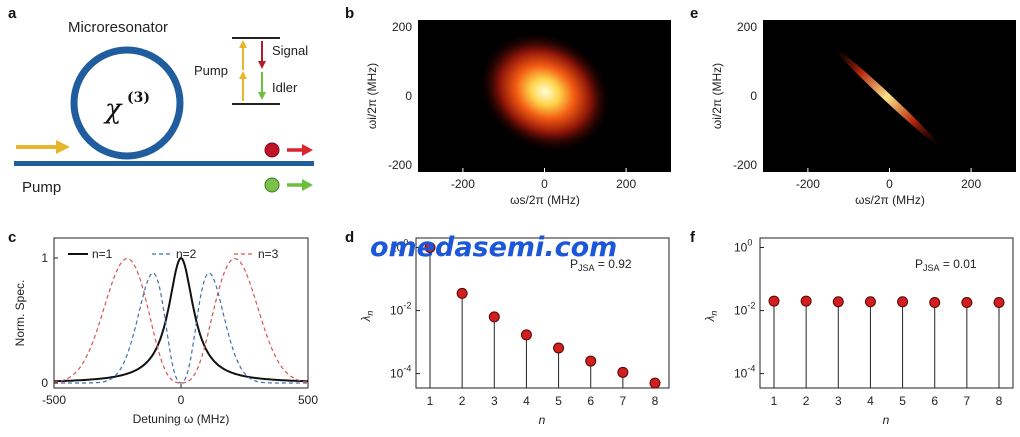  Describe the element at coordinates (118, 27) in the screenshot. I see `microresonator-label: Microresonator` at that location.